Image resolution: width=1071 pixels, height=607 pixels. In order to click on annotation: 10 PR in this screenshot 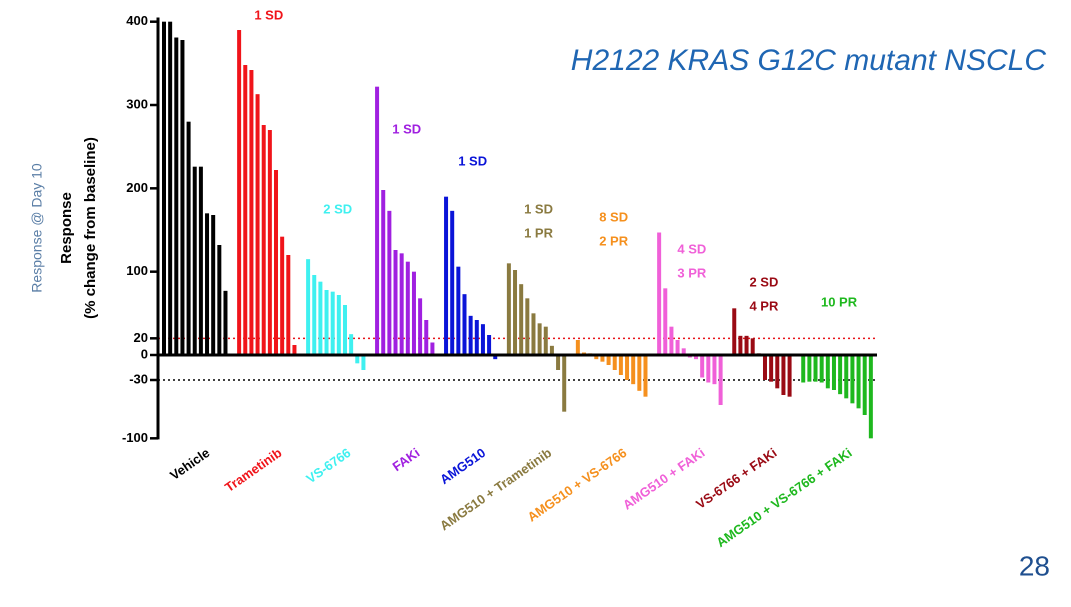, I will do `click(839, 301)`.